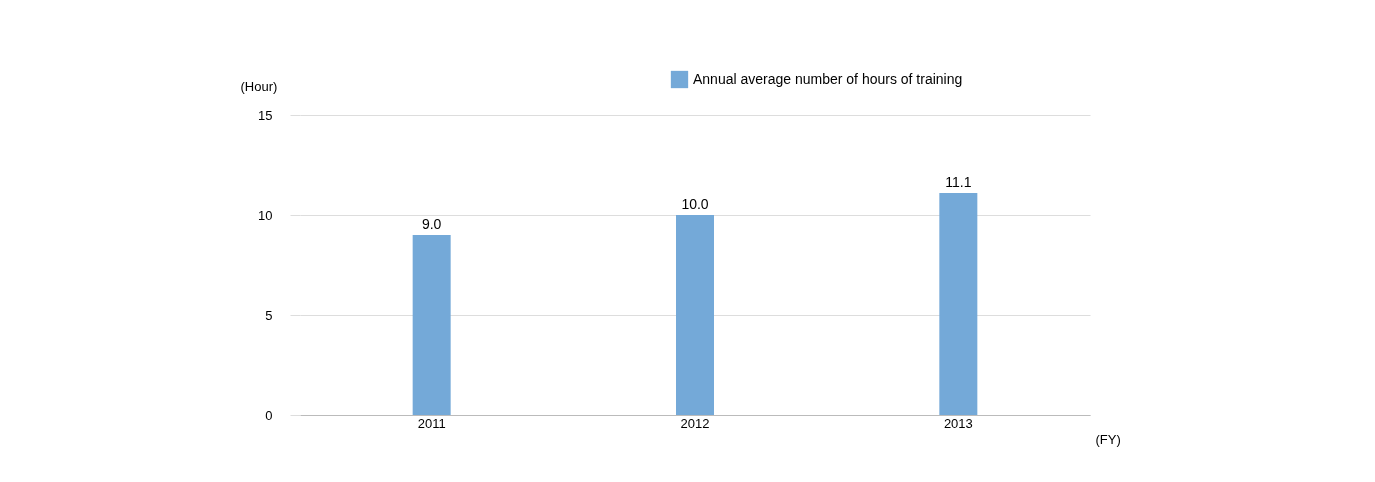 Image resolution: width=1375 pixels, height=482 pixels. I want to click on x-tick-label: 2012, so click(695, 423).